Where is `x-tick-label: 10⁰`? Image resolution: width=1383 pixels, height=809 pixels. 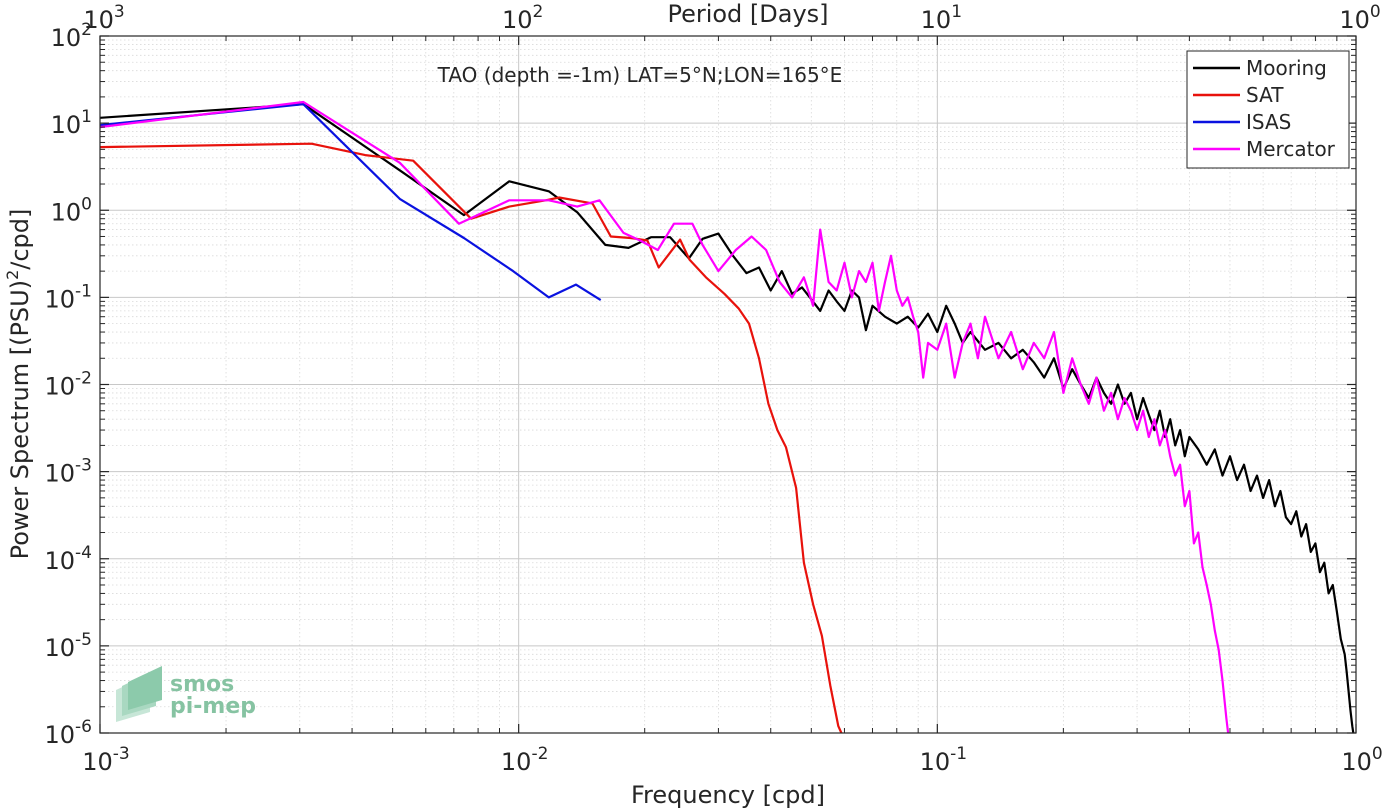 x-tick-label: 10⁰ is located at coordinates (1361, 760).